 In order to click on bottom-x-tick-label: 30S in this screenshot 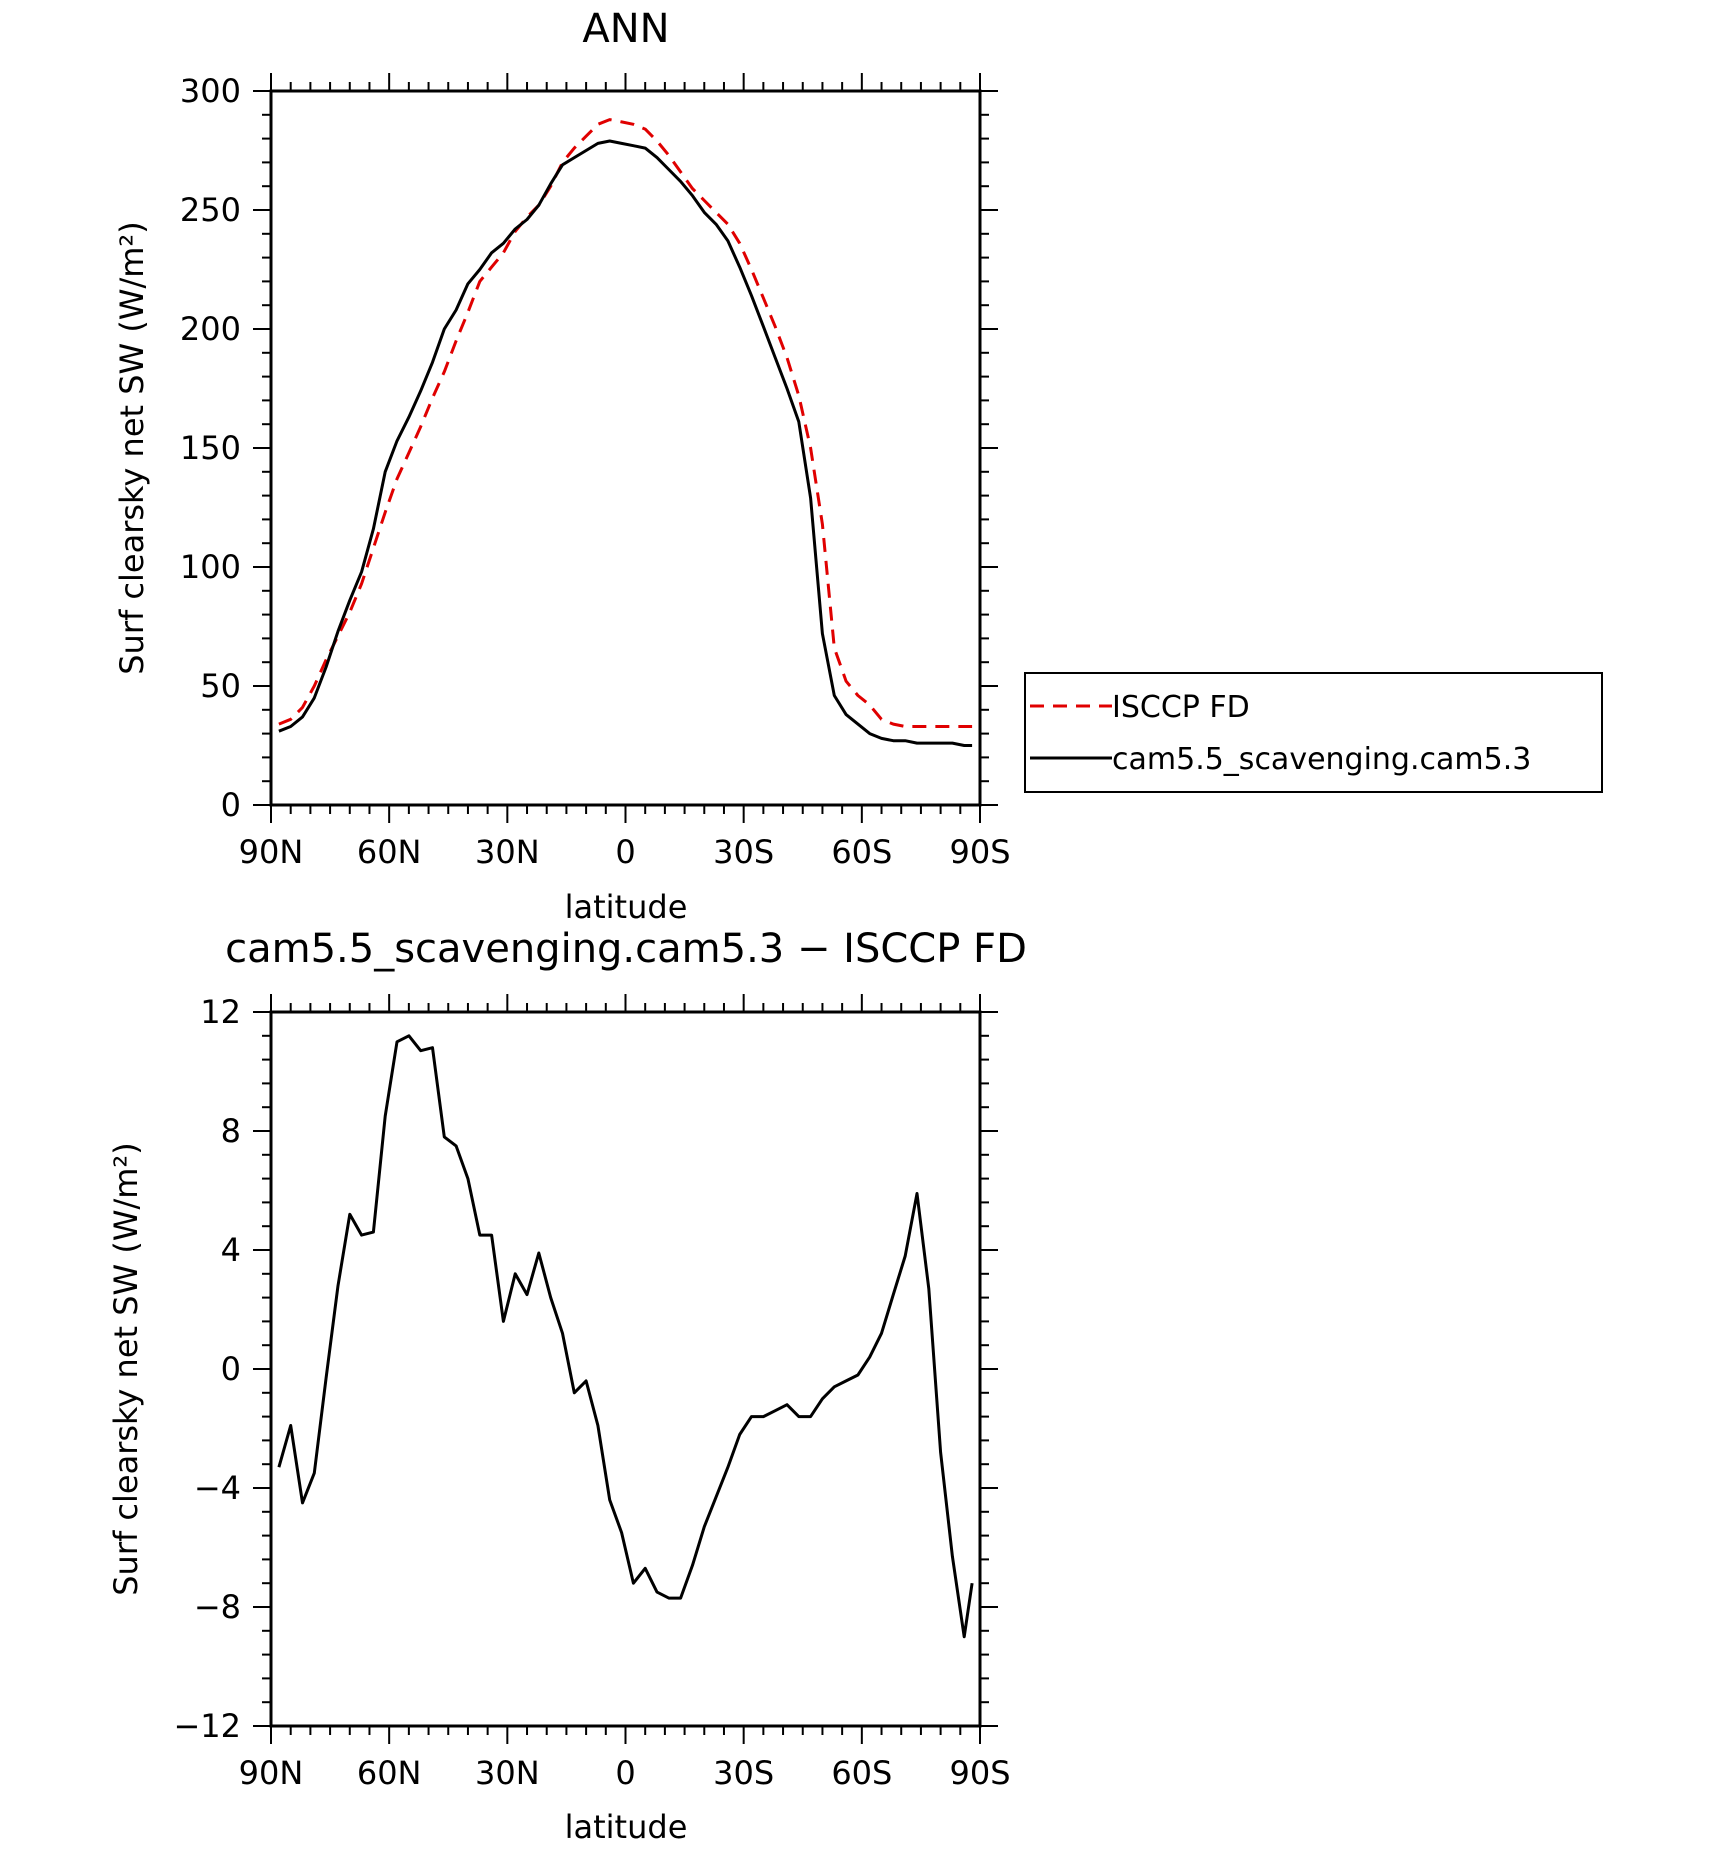, I will do `click(743, 1773)`.